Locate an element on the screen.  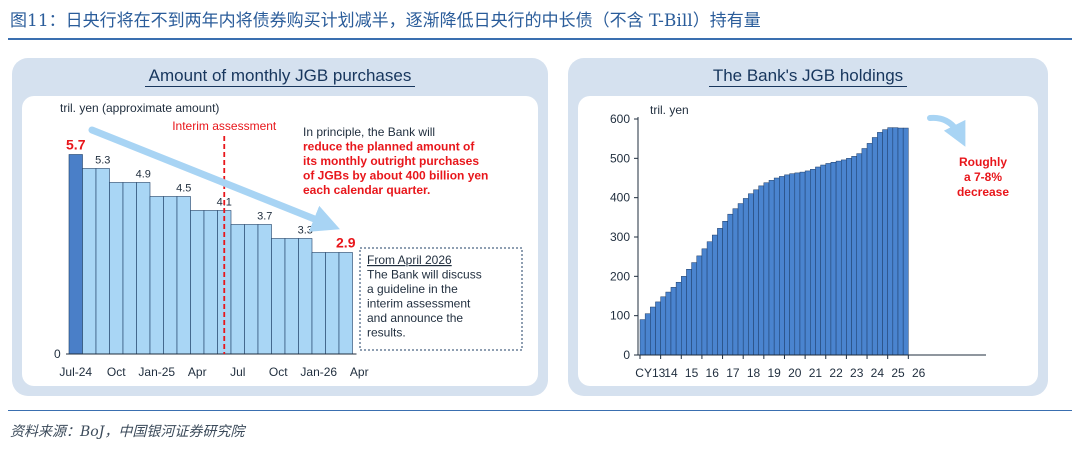
x-tick-label: 23 is located at coordinates (857, 373).